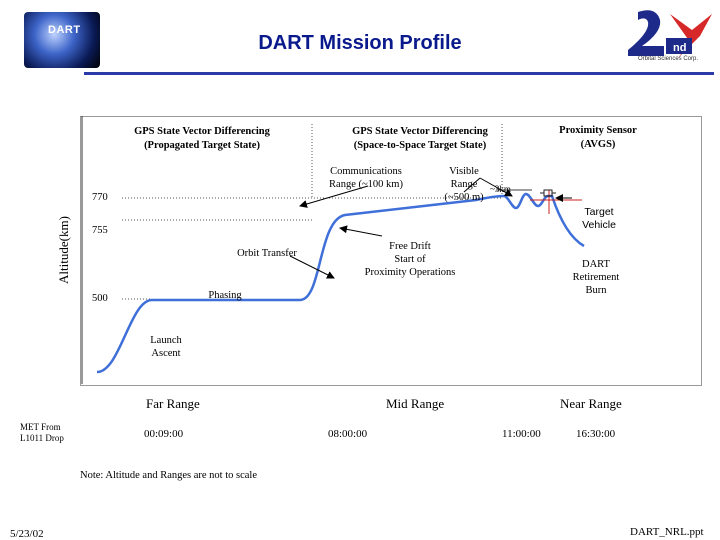 The image size is (720, 540). I want to click on tick-770: 770, so click(100, 197).